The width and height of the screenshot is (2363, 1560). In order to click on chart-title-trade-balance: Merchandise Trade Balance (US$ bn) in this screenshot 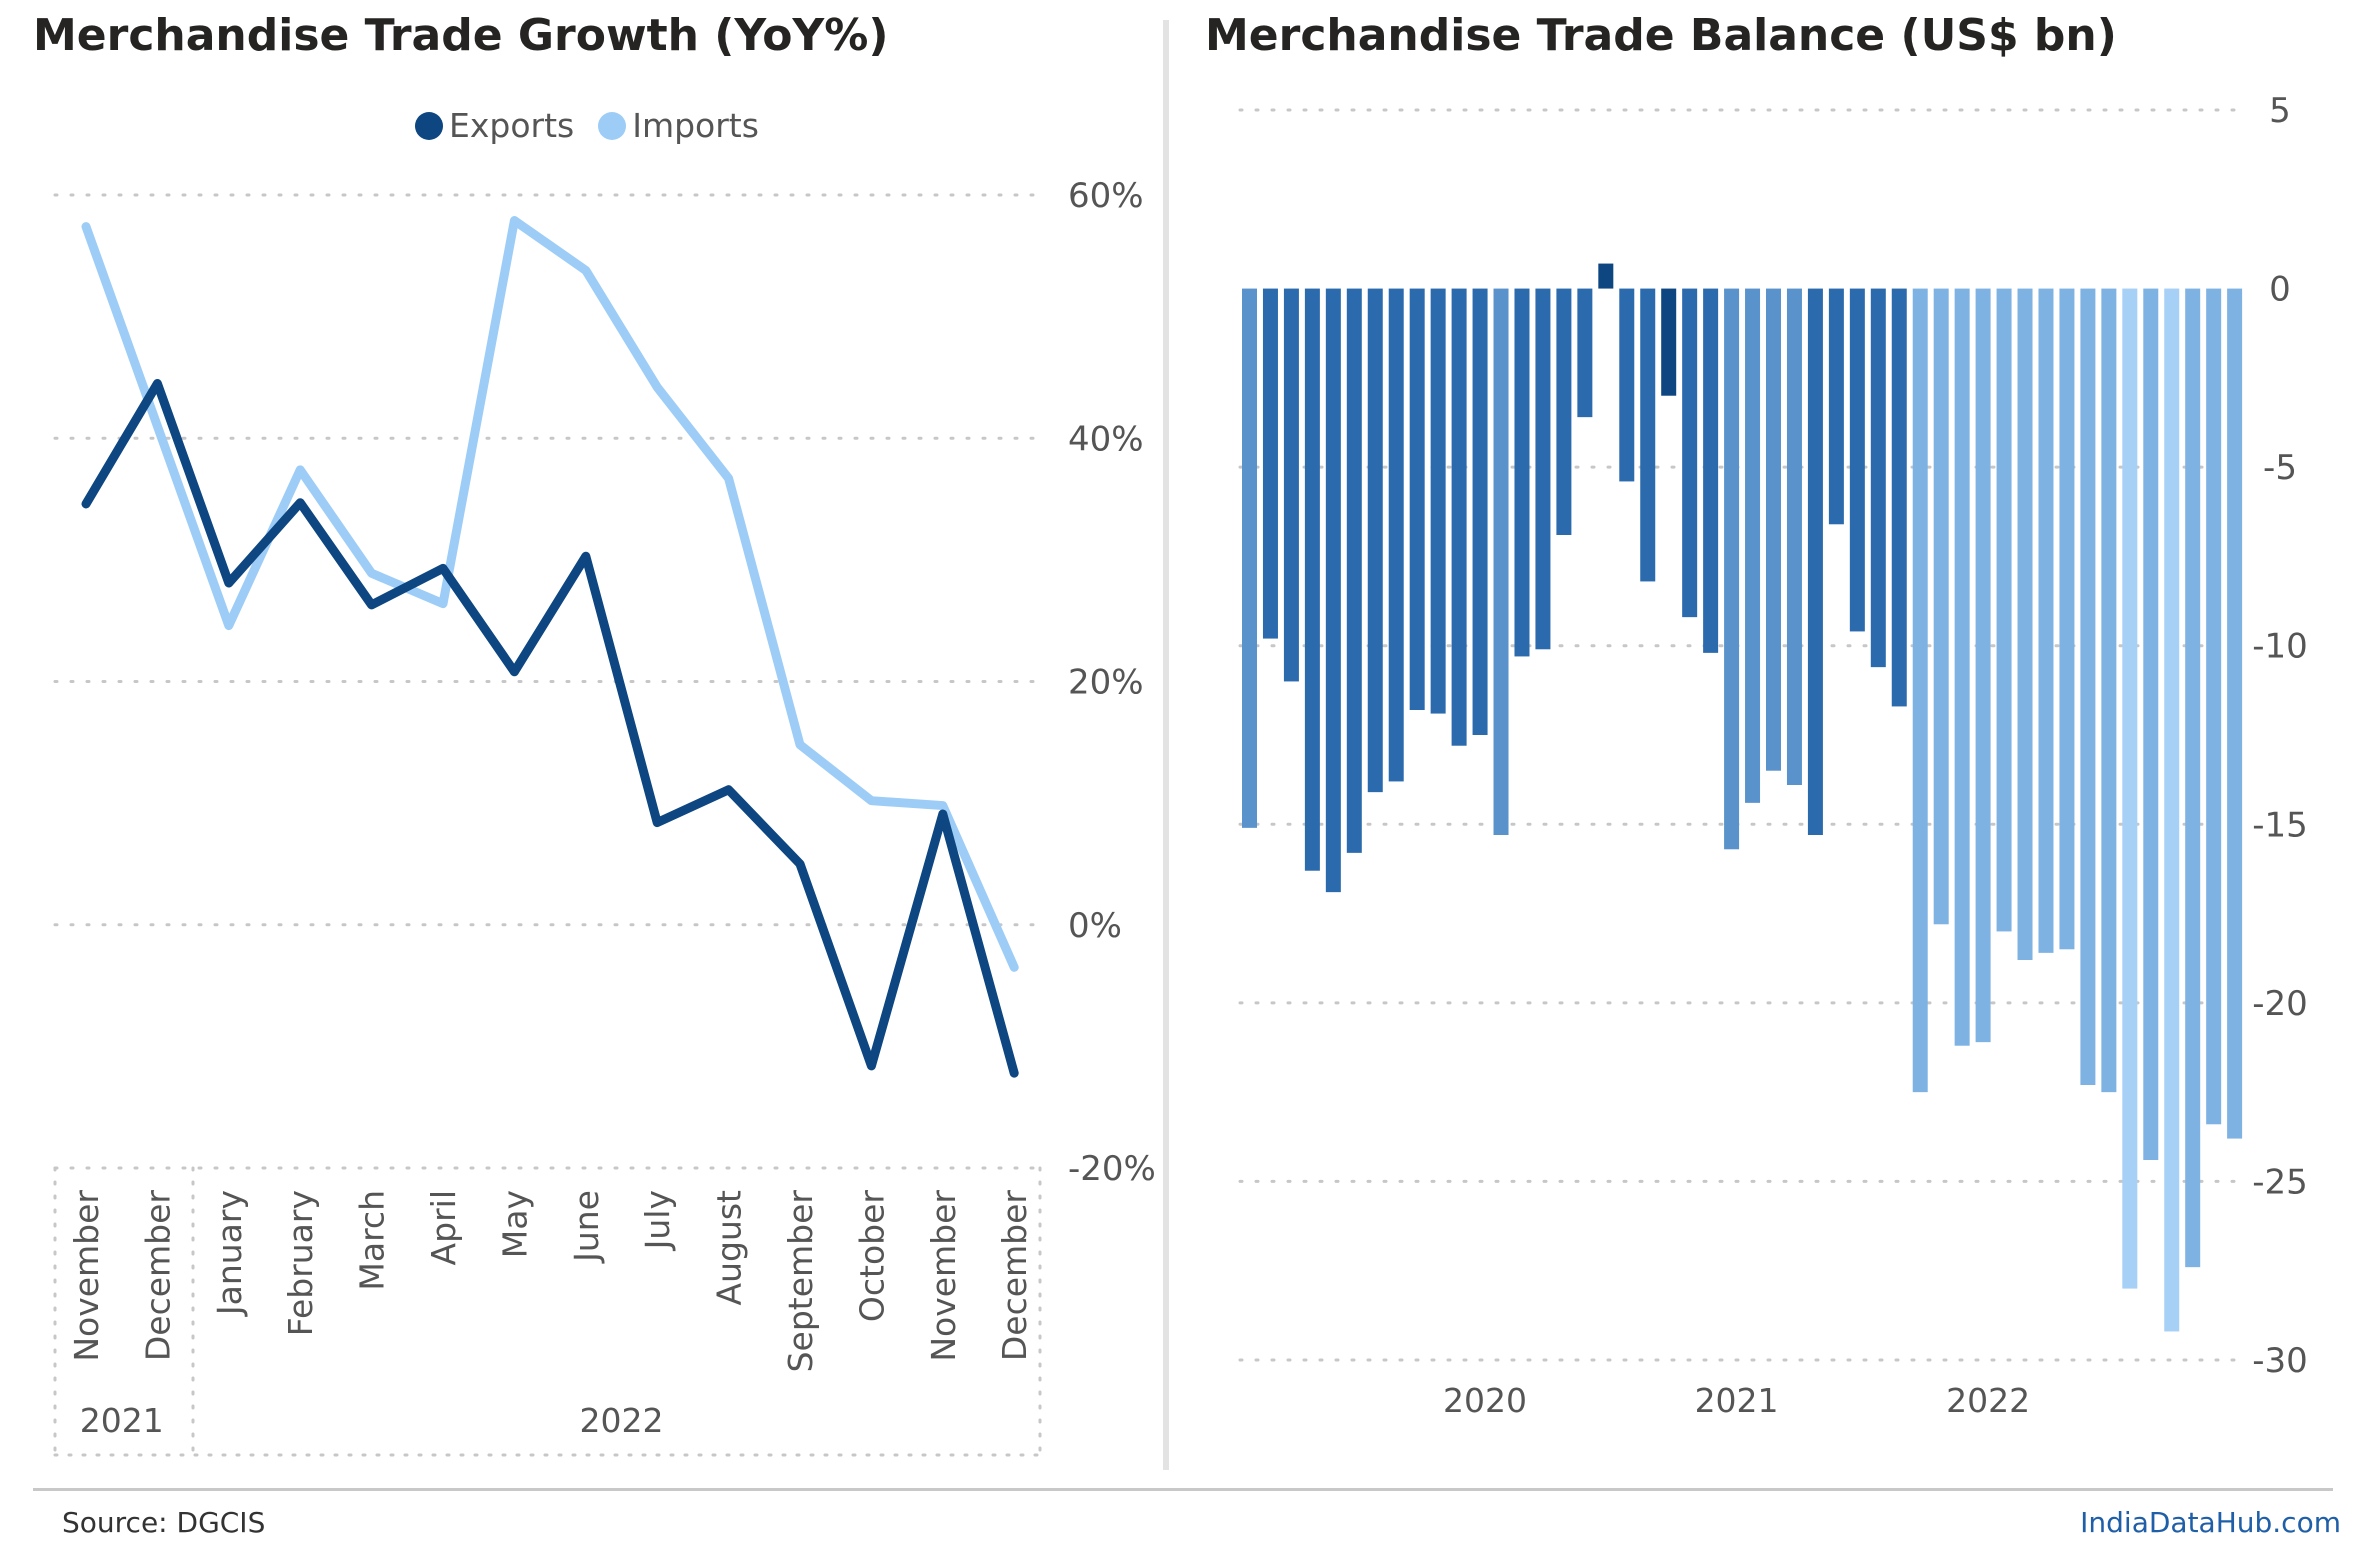, I will do `click(1661, 35)`.